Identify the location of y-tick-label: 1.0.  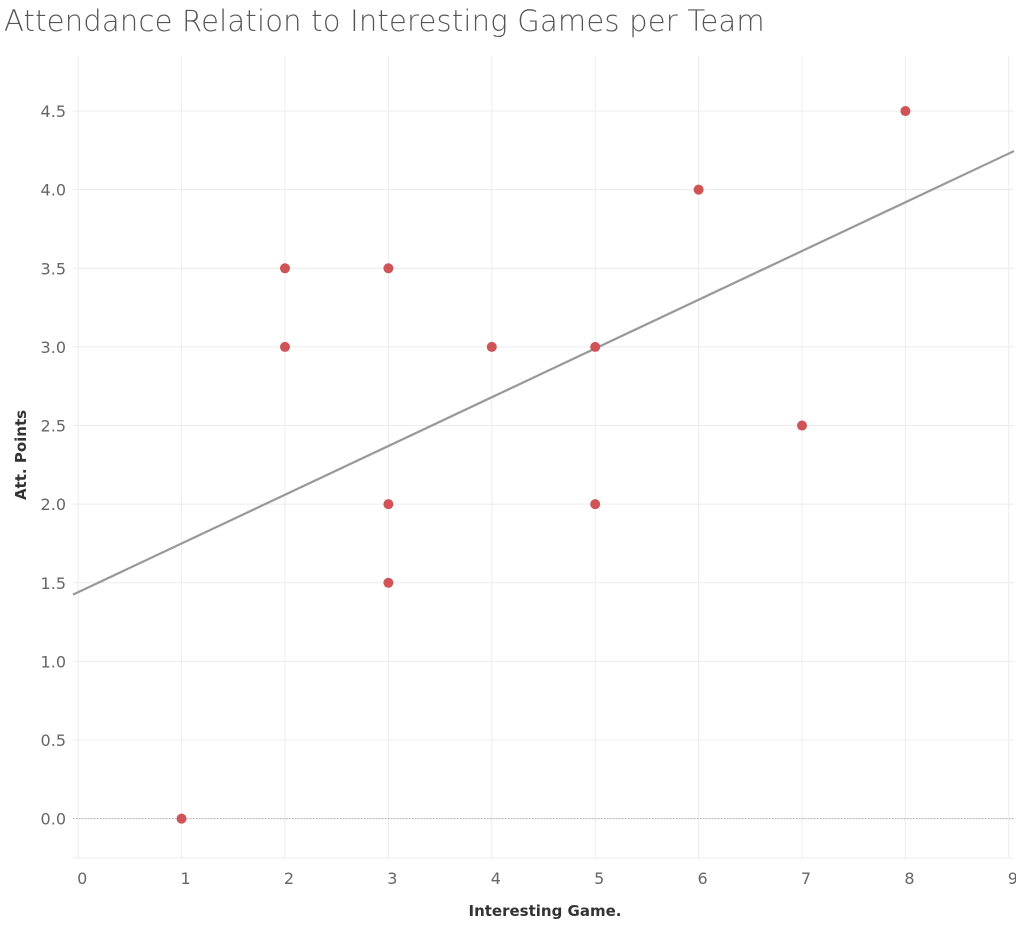
(53, 661).